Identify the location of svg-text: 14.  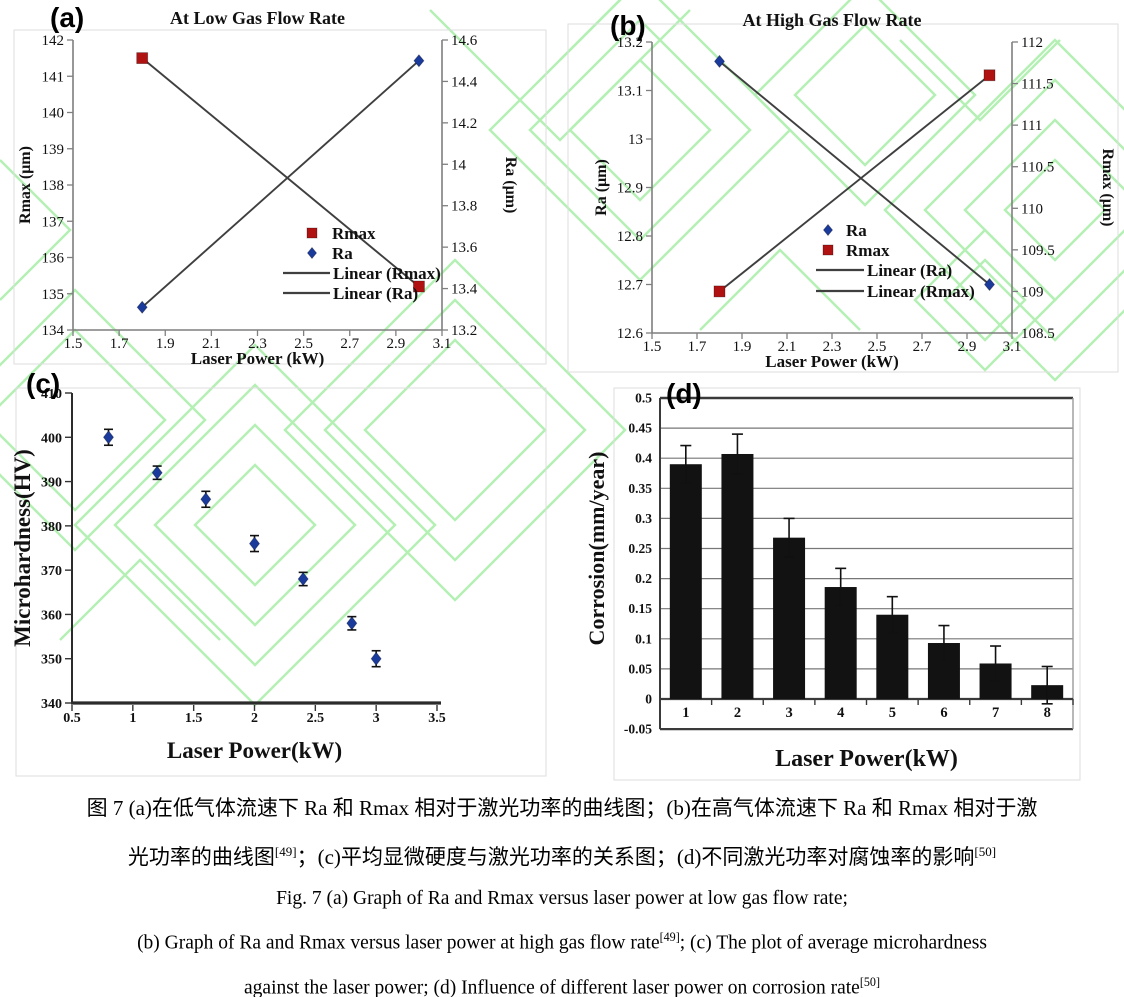
(459, 165).